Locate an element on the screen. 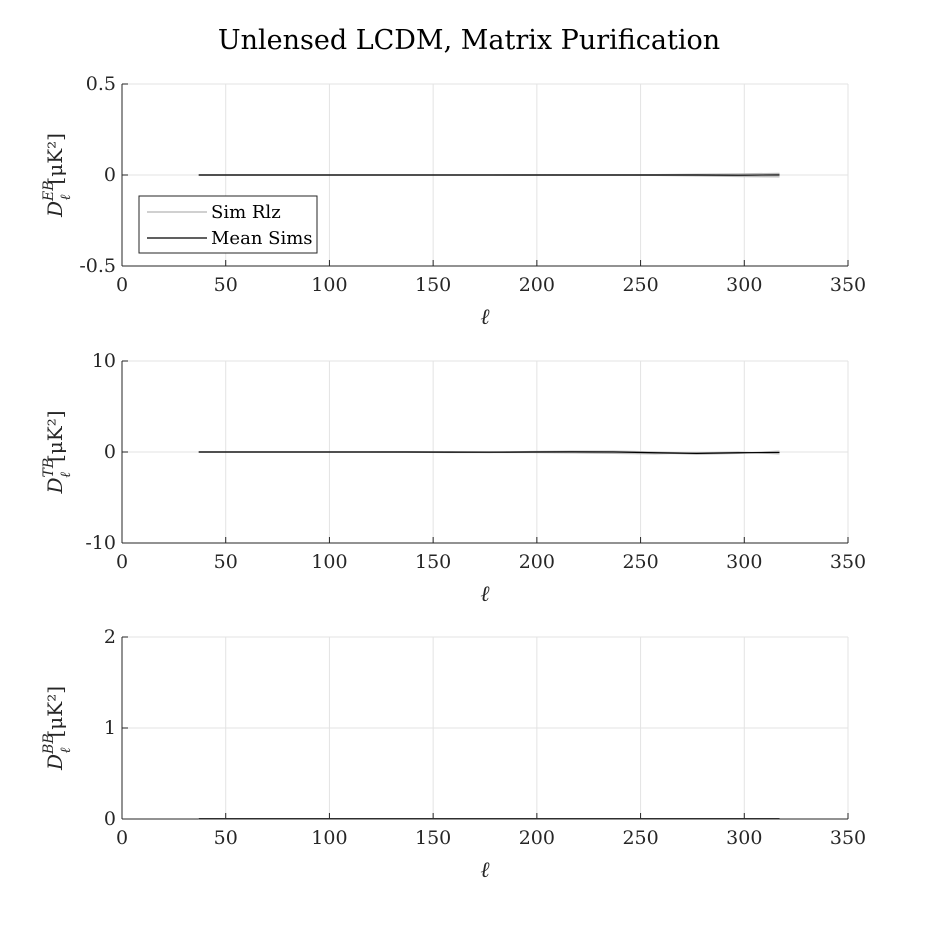  legend-item-1: Sim Rlz is located at coordinates (214, 212).